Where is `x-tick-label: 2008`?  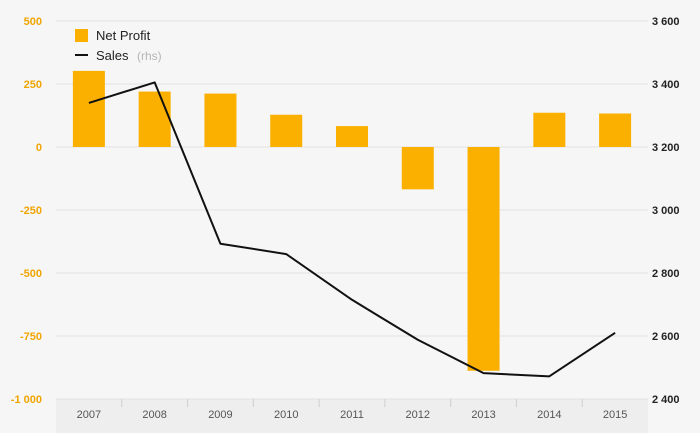
x-tick-label: 2008 is located at coordinates (154, 415).